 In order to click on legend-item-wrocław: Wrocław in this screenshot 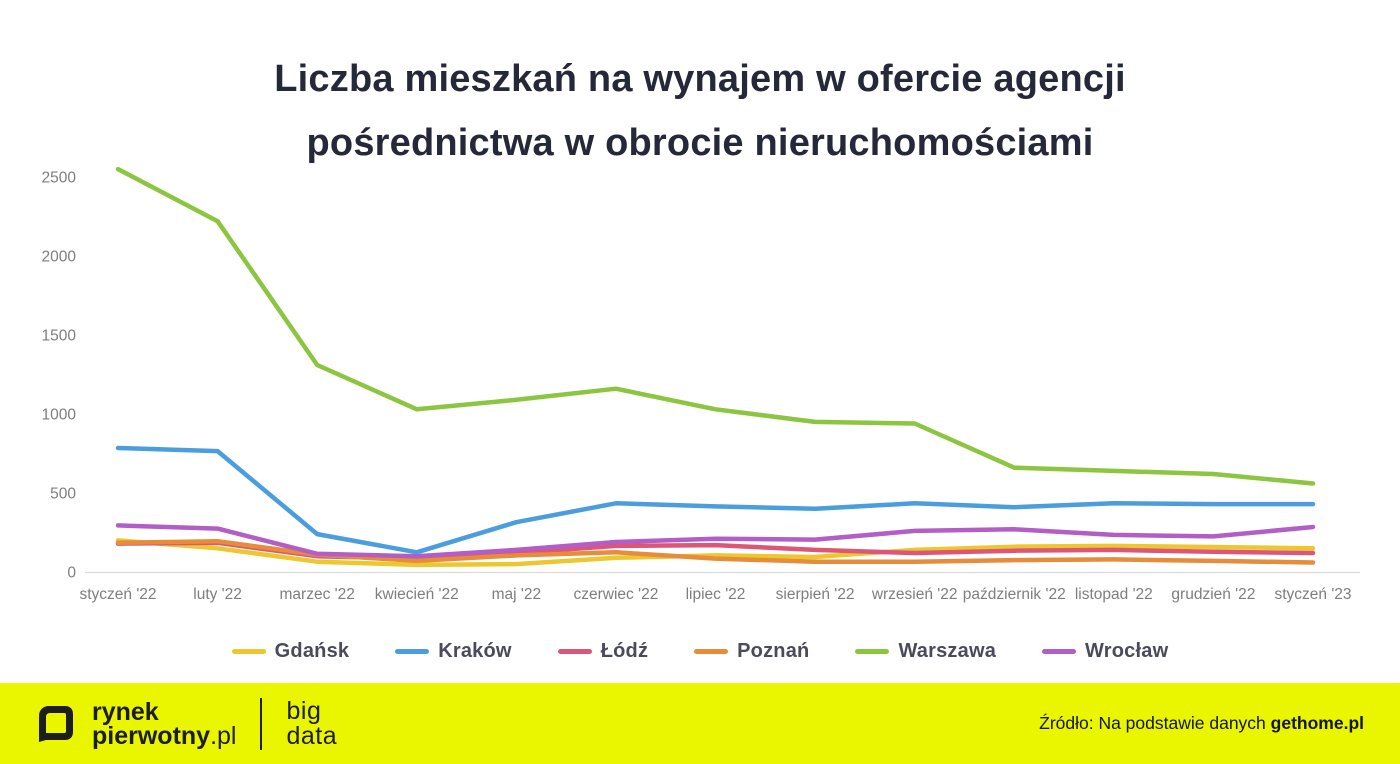, I will do `click(1105, 651)`.